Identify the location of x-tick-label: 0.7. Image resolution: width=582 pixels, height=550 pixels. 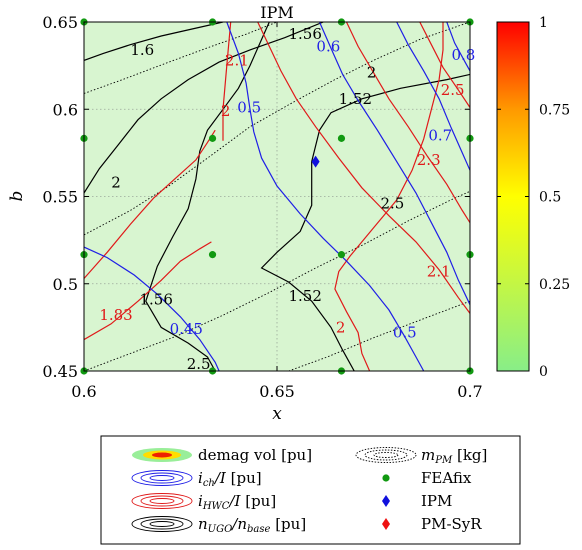
(469, 391).